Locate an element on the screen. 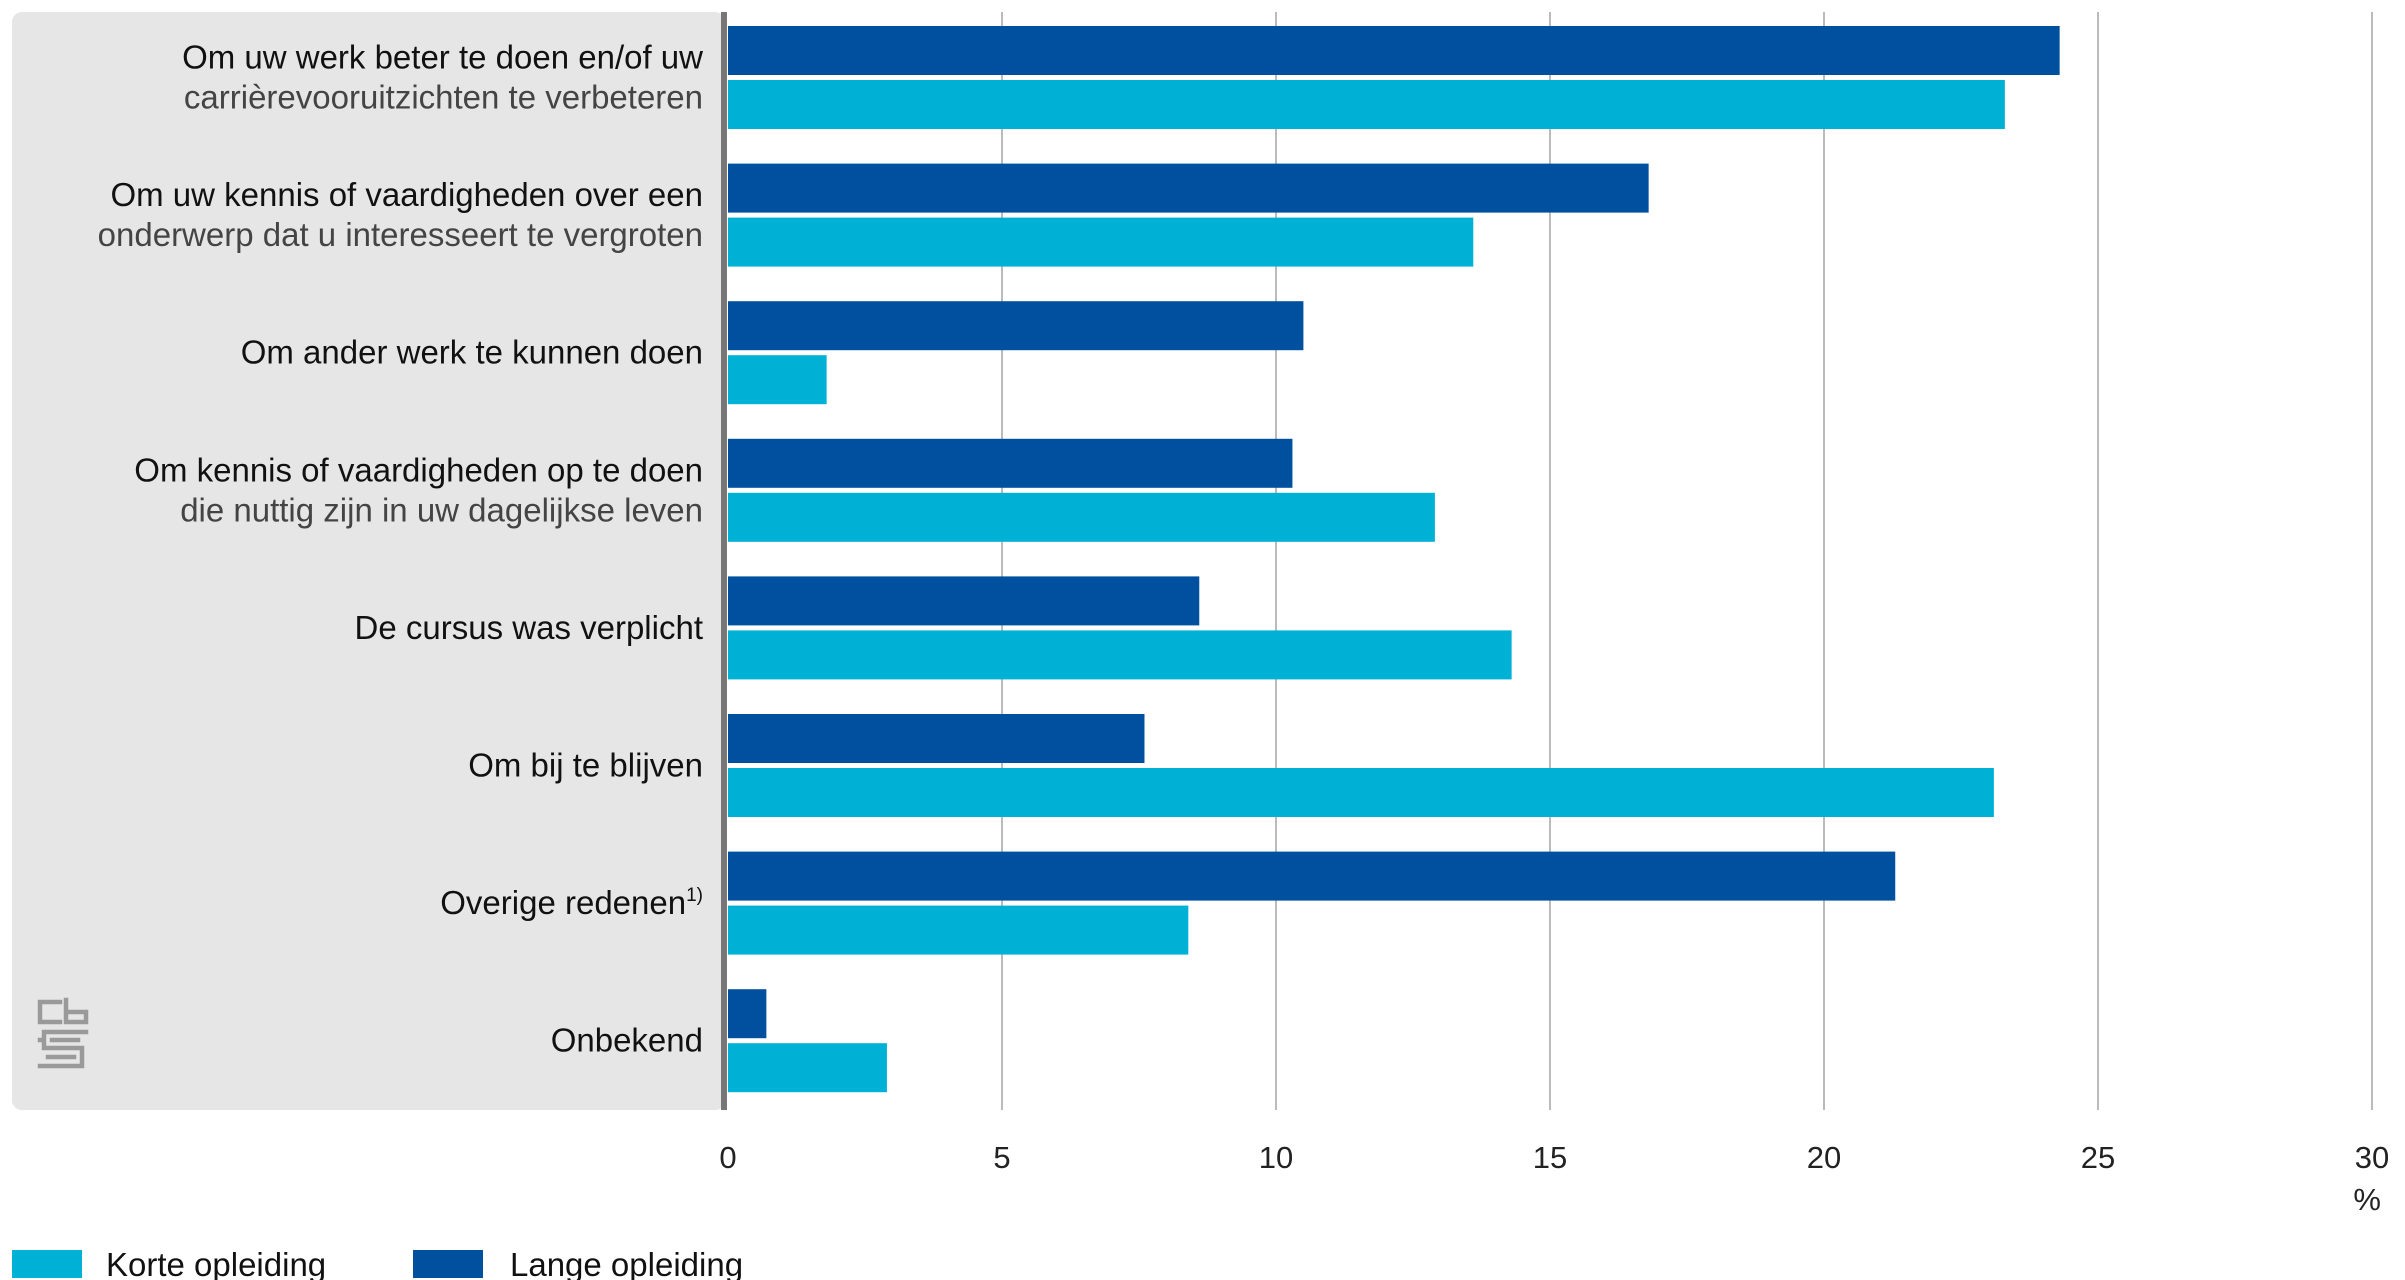 Image resolution: width=2405 pixels, height=1280 pixels. x-tick-label-5: 5 is located at coordinates (1001, 1157).